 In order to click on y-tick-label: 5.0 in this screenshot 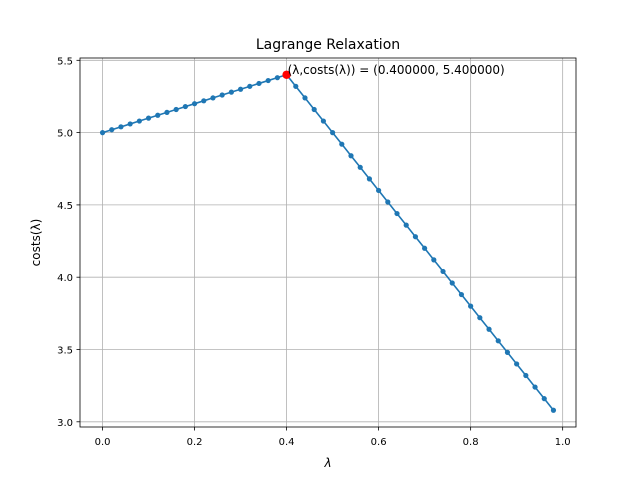, I will do `click(65, 134)`.